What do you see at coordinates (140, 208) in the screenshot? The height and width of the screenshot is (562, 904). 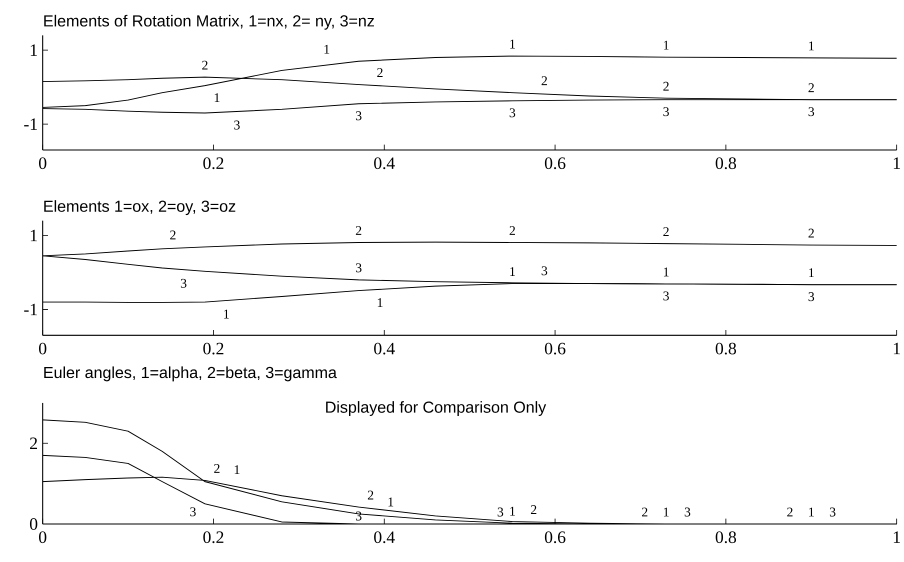 I see `chart-title: Elements 1=ox, 2=oy, 3=oz` at bounding box center [140, 208].